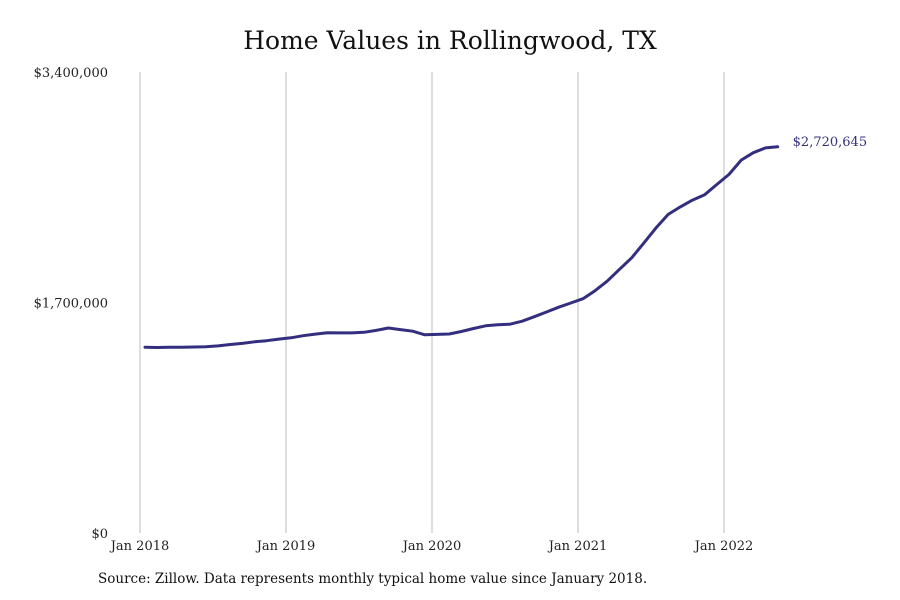 The height and width of the screenshot is (600, 900). Describe the element at coordinates (71, 73) in the screenshot. I see `y-tick-label: $3,400,000` at that location.